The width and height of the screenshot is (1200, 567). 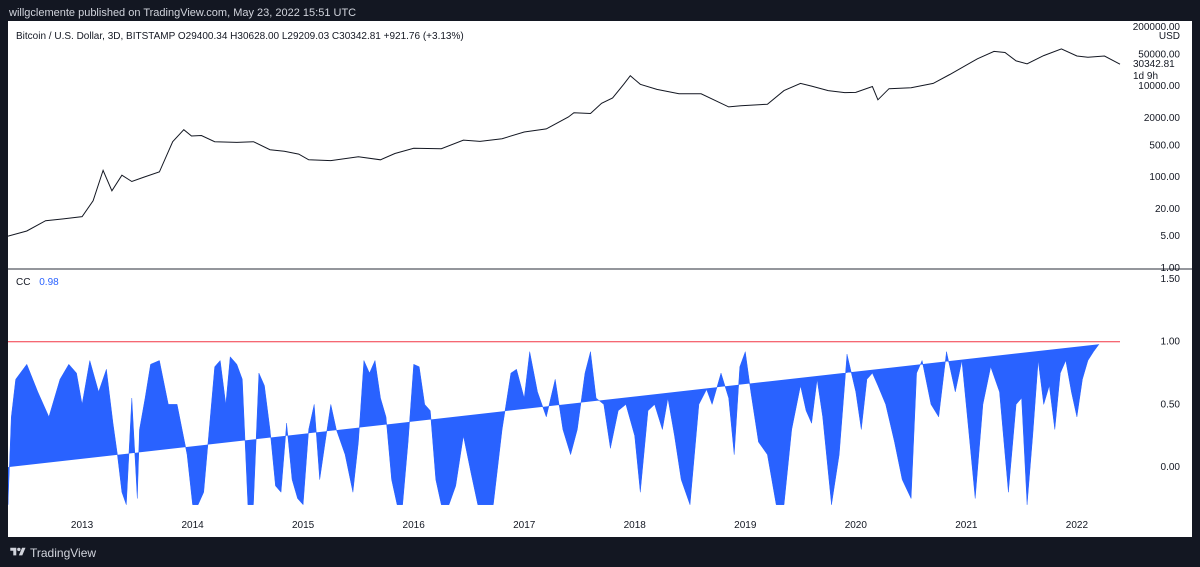 What do you see at coordinates (1171, 279) in the screenshot?
I see `cc-axis-tick-label: 1.50` at bounding box center [1171, 279].